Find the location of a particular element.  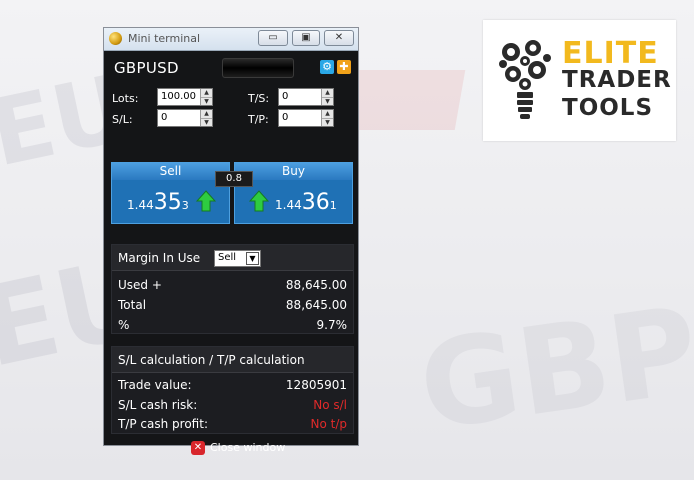

expand-button: ✚ is located at coordinates (344, 67).